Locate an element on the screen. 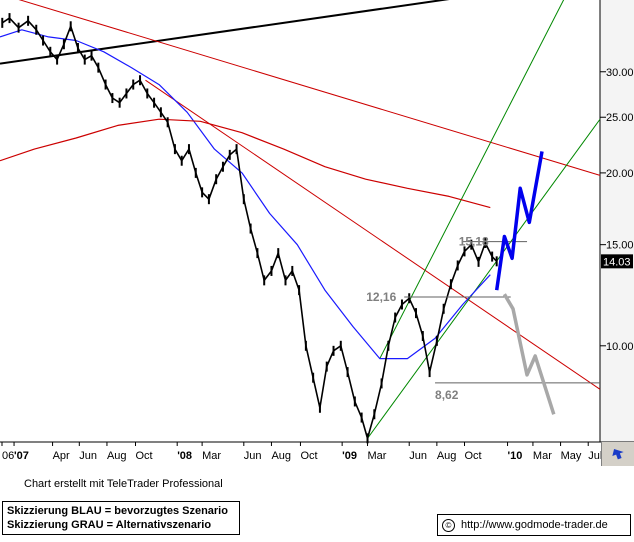 The width and height of the screenshot is (634, 542). level-label-0: 15,18 is located at coordinates (474, 242).